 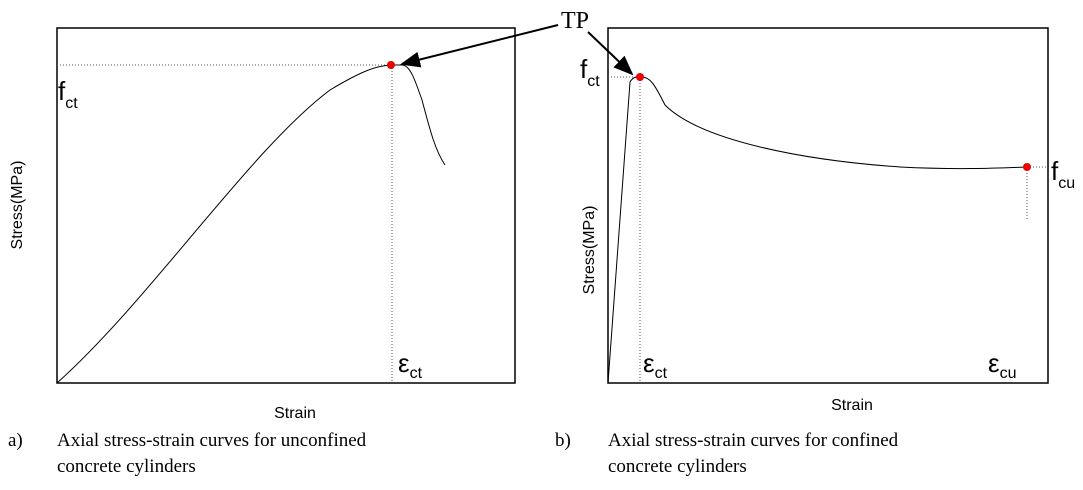 What do you see at coordinates (15, 440) in the screenshot?
I see `caption-marker: a)` at bounding box center [15, 440].